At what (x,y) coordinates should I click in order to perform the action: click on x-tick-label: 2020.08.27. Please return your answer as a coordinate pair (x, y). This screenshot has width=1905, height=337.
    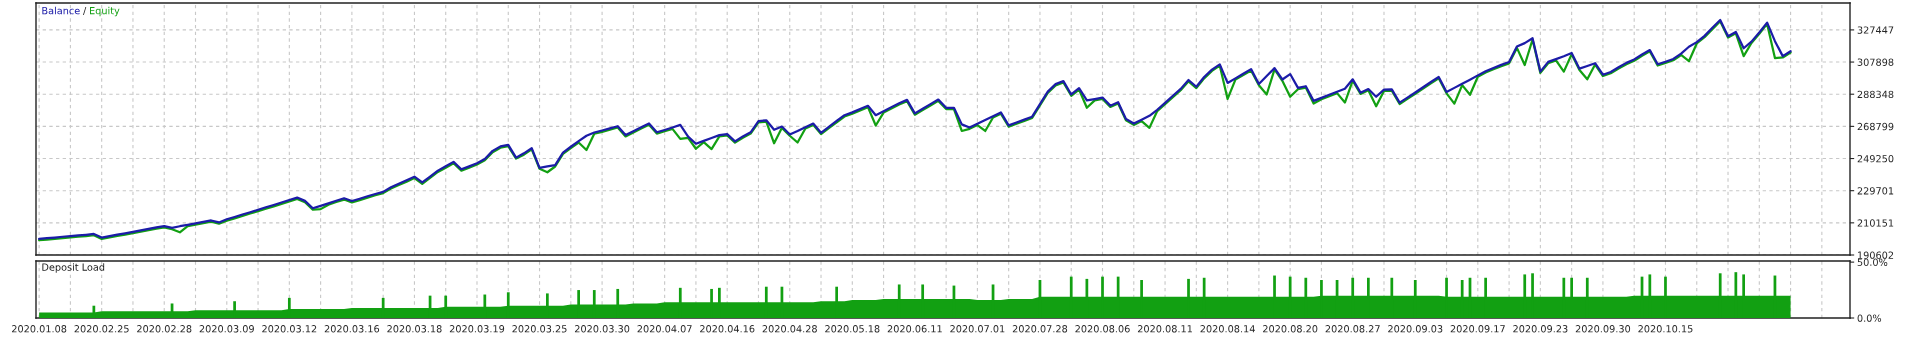
    Looking at the image, I should click on (1352, 329).